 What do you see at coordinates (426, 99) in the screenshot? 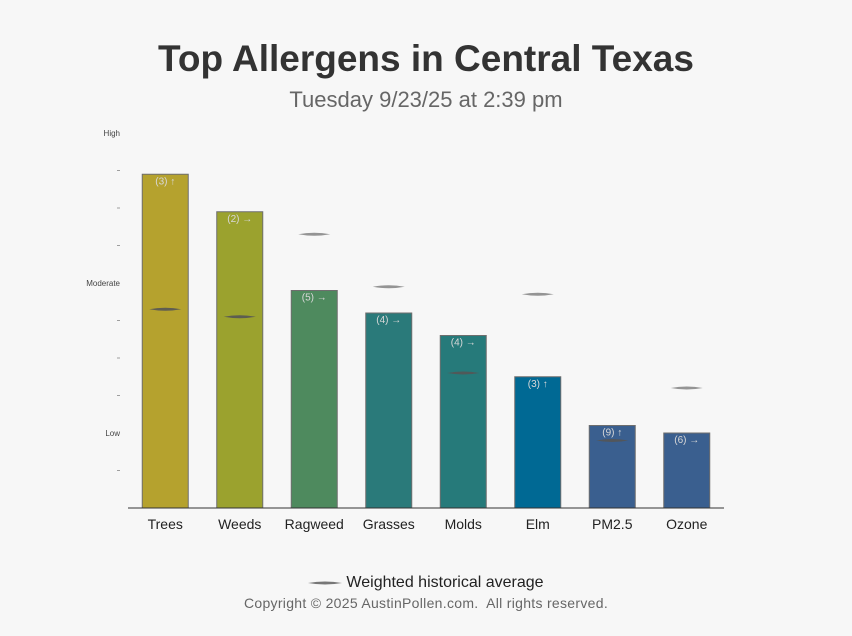
I see `chart-subtitle: Tuesday 9/23/25 at 2:39 pm` at bounding box center [426, 99].